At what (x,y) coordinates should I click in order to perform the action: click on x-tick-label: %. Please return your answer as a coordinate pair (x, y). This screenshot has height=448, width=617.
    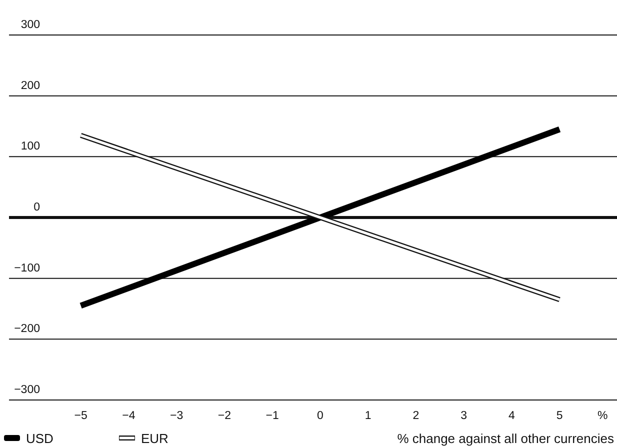
    Looking at the image, I should click on (603, 416).